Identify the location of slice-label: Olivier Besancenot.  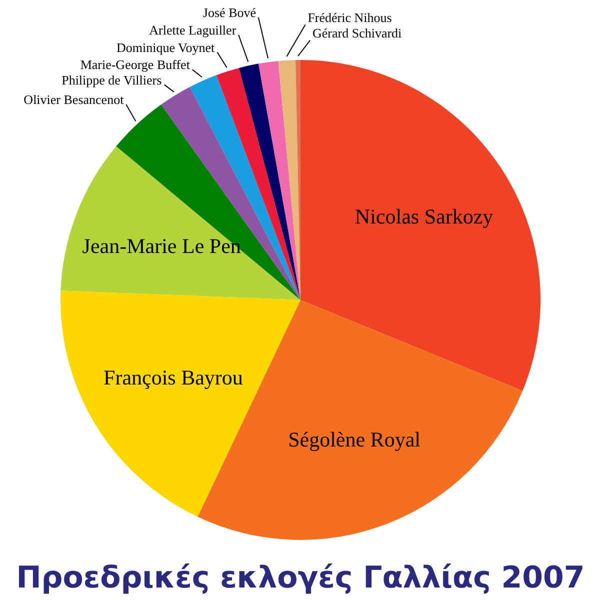
(74, 100).